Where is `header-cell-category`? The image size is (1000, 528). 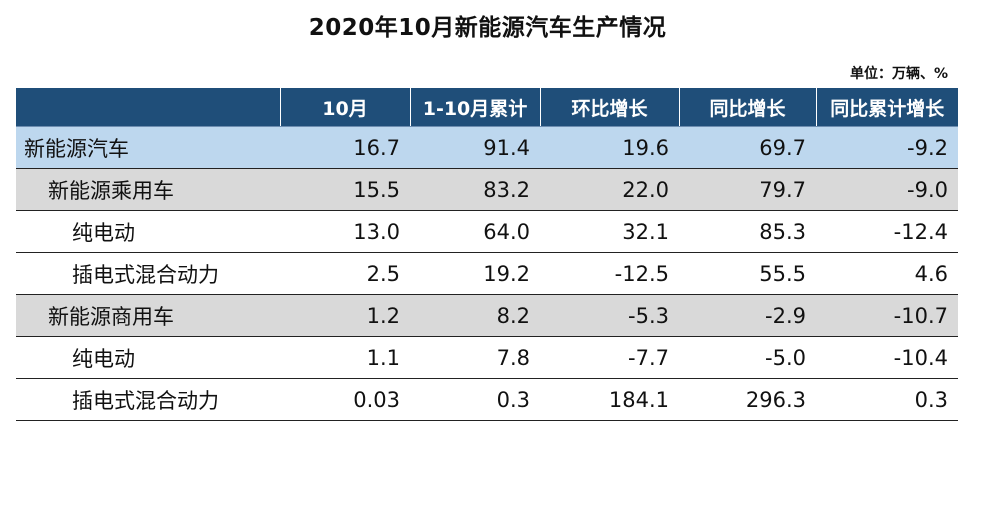 header-cell-category is located at coordinates (148, 107).